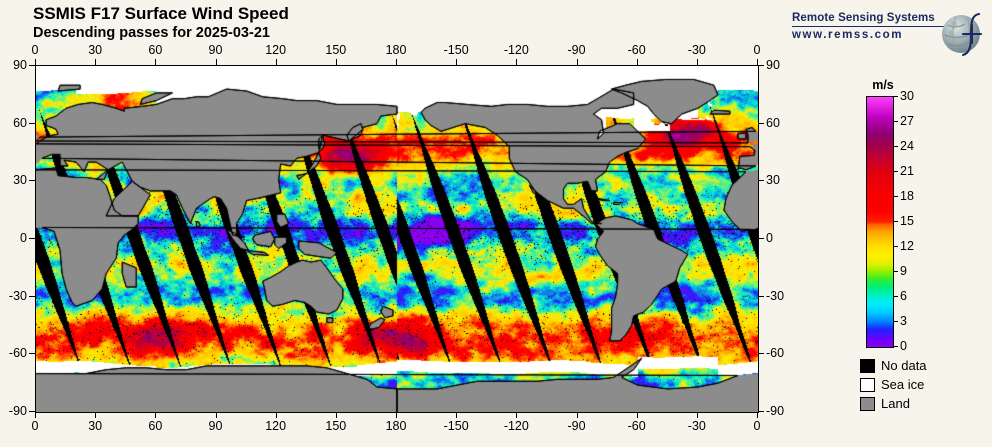 The width and height of the screenshot is (992, 447). I want to click on logo-divider, so click(868, 26).